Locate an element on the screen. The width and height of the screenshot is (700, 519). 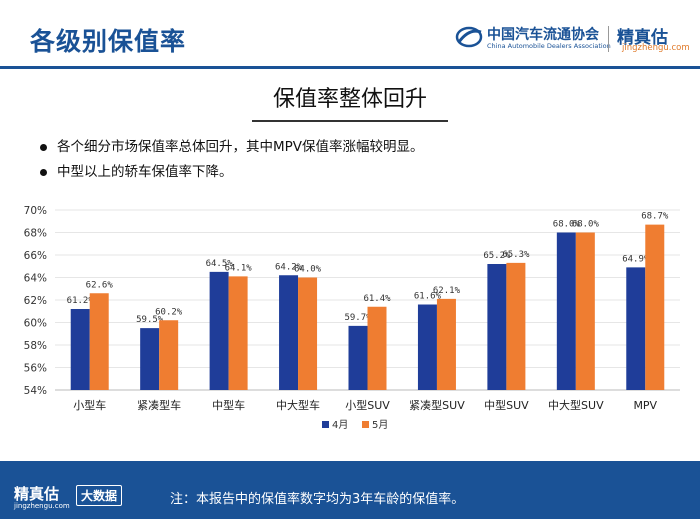
x-tick-label: 中型SUV is located at coordinates (506, 405).